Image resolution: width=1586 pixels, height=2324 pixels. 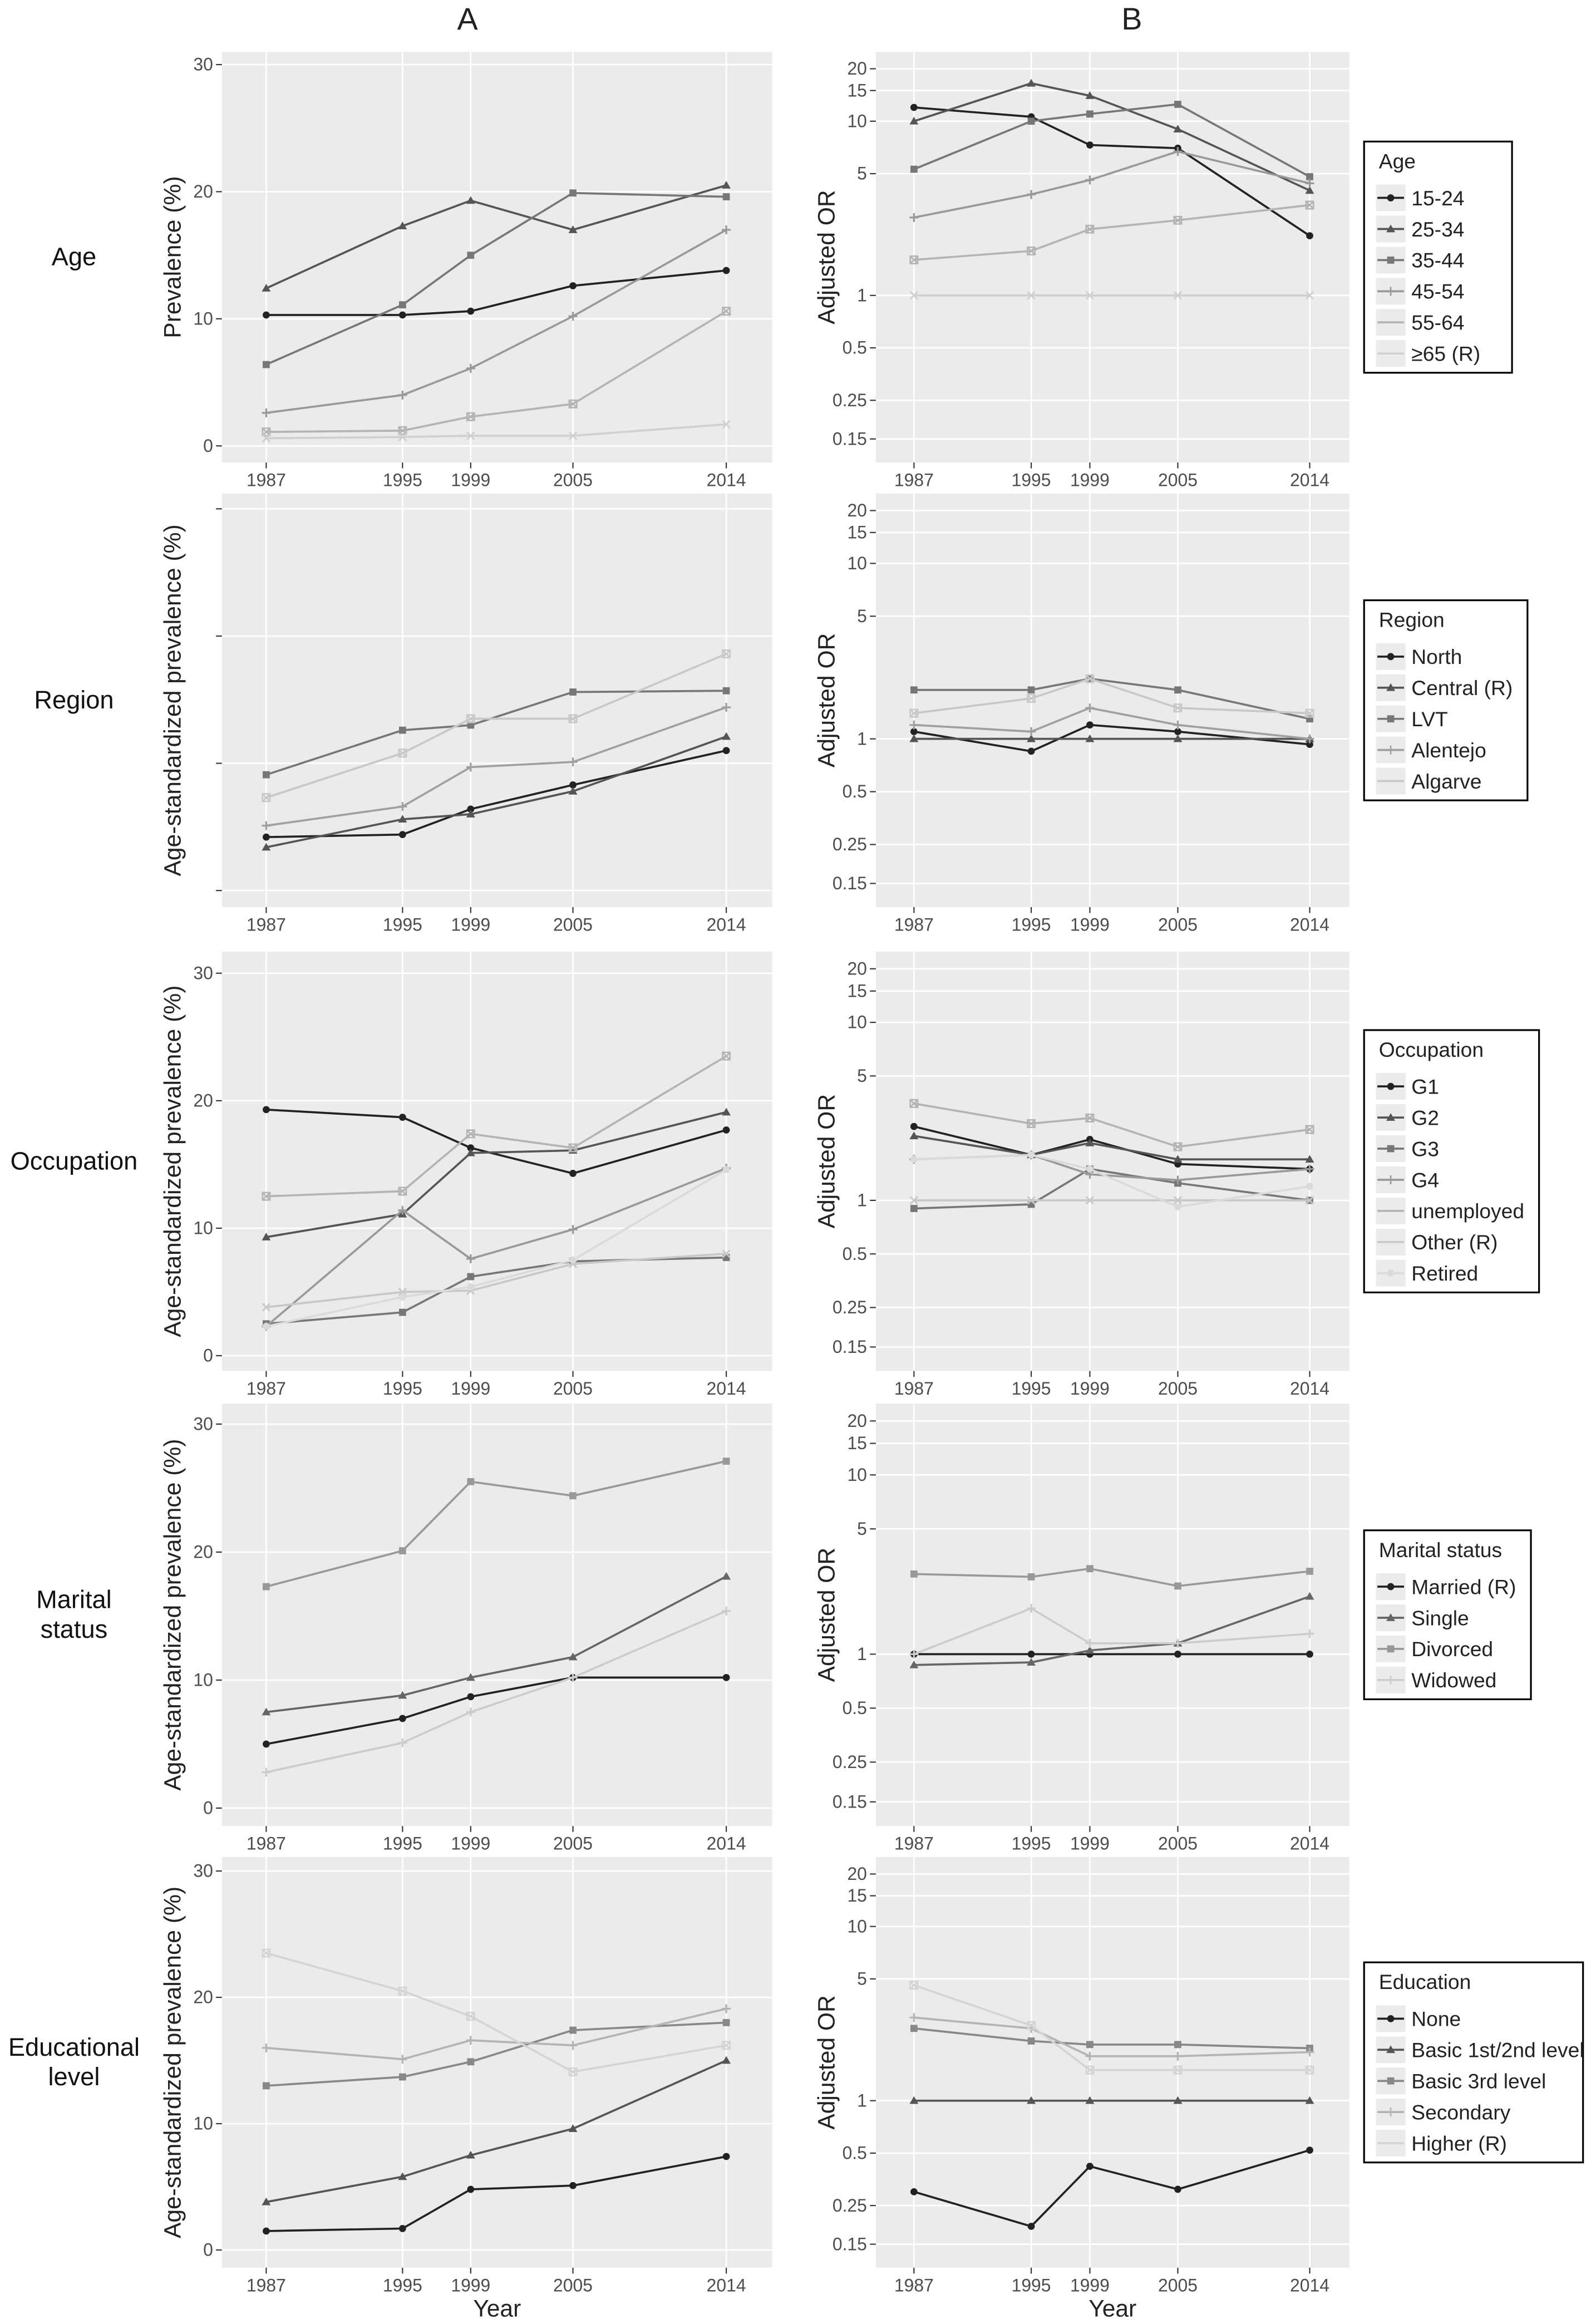 I want to click on legend-title: Age, so click(x=1397, y=161).